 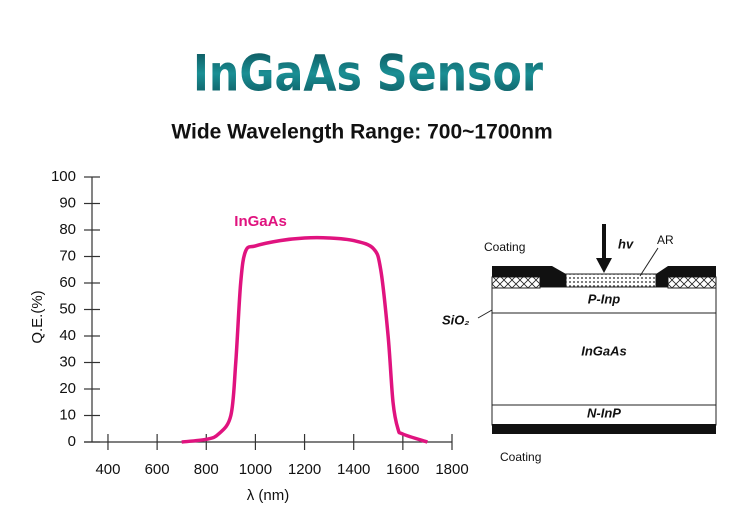 I want to click on light-label: hv, so click(x=626, y=243).